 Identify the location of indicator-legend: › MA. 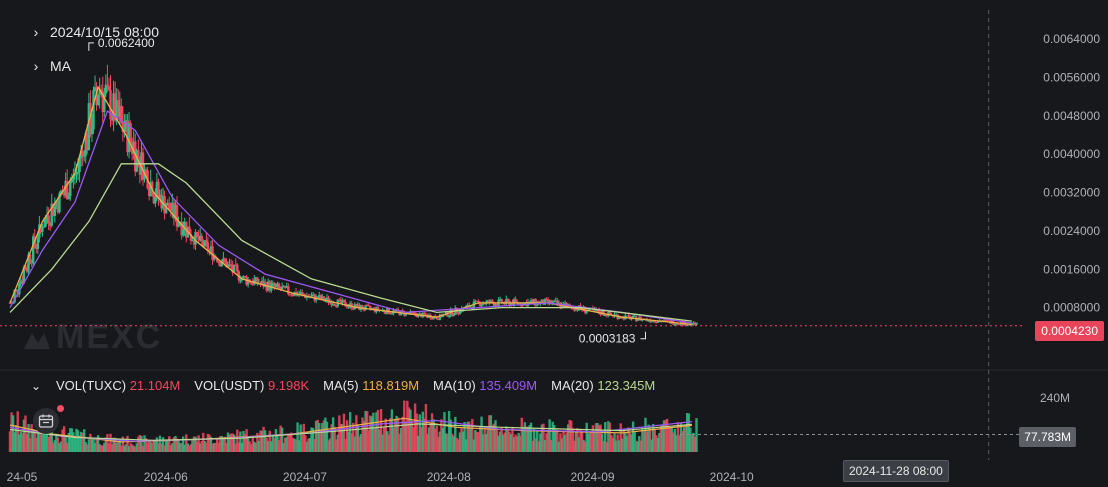
(50, 66).